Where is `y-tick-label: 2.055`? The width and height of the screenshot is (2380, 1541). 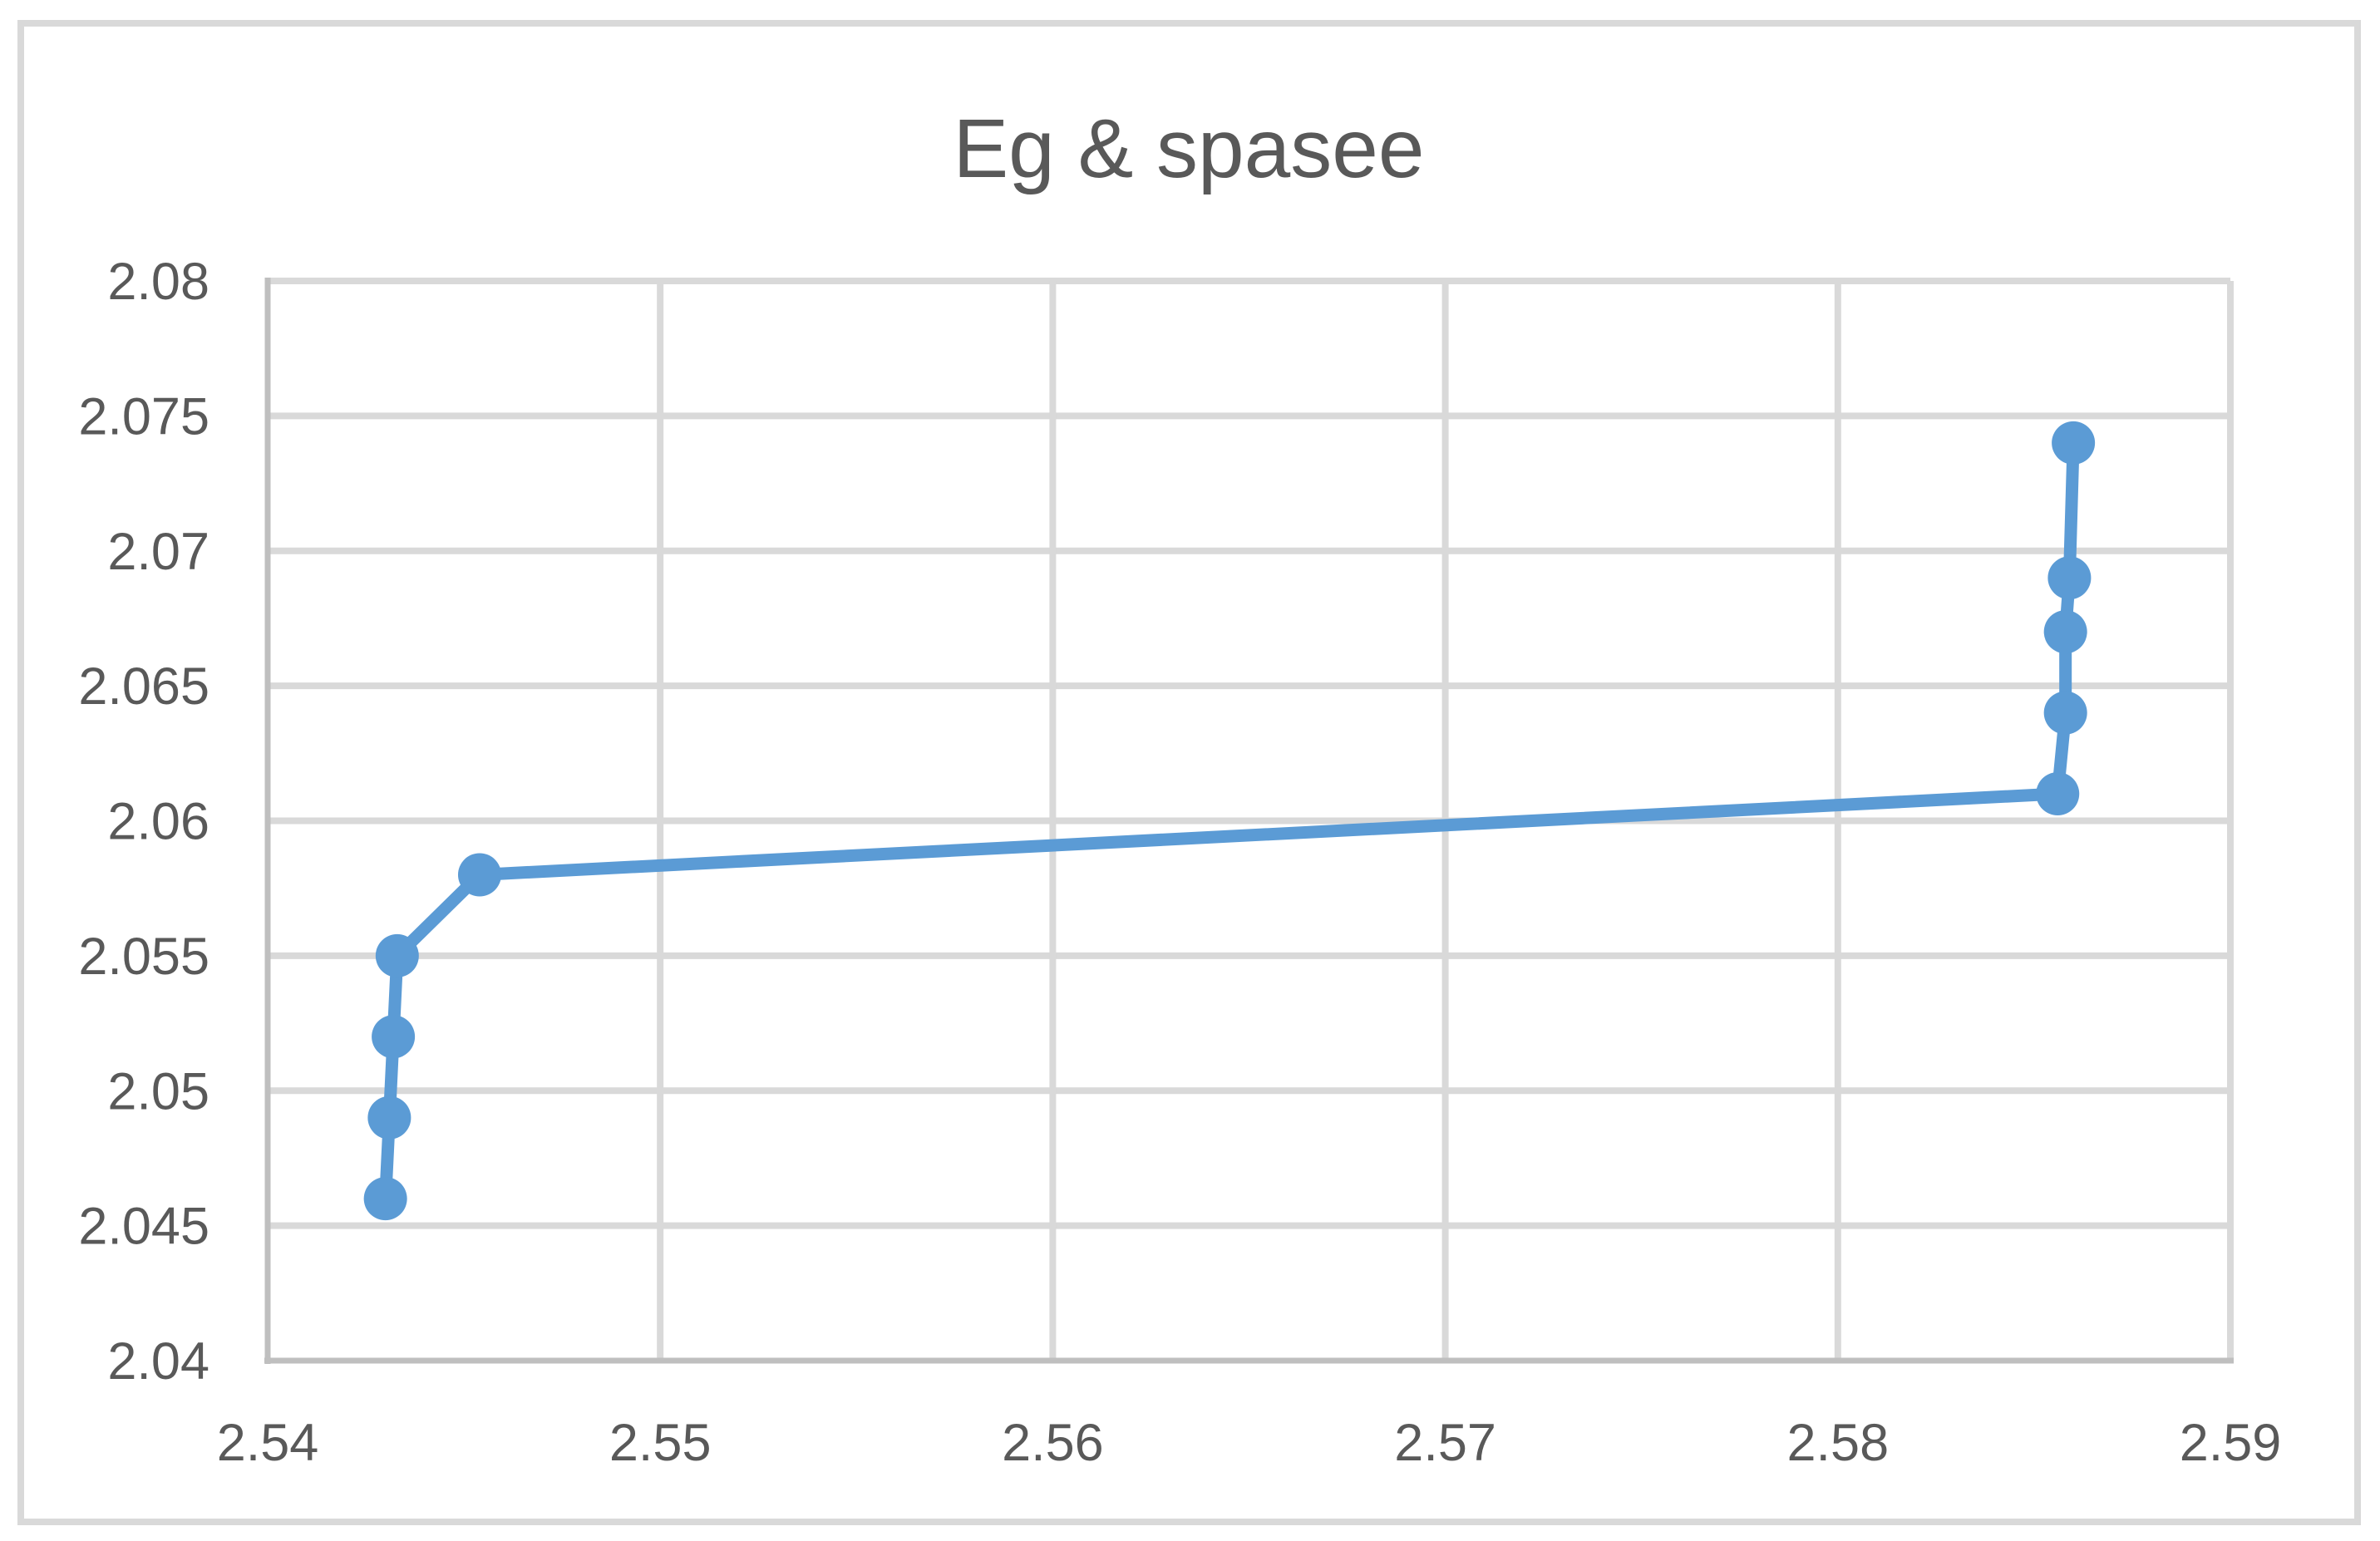
y-tick-label: 2.055 is located at coordinates (143, 957).